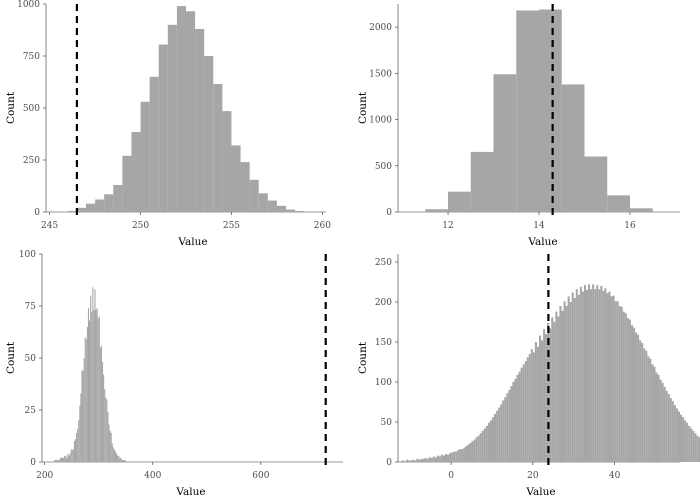  I want to click on x-tick-label: 0, so click(451, 476).